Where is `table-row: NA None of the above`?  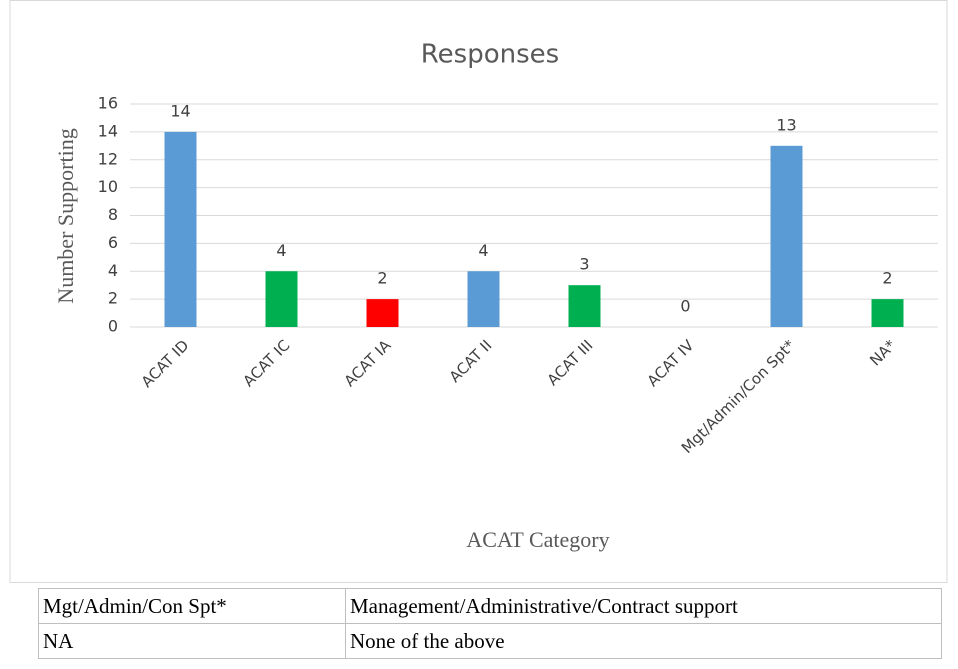 table-row: NA None of the above is located at coordinates (490, 641).